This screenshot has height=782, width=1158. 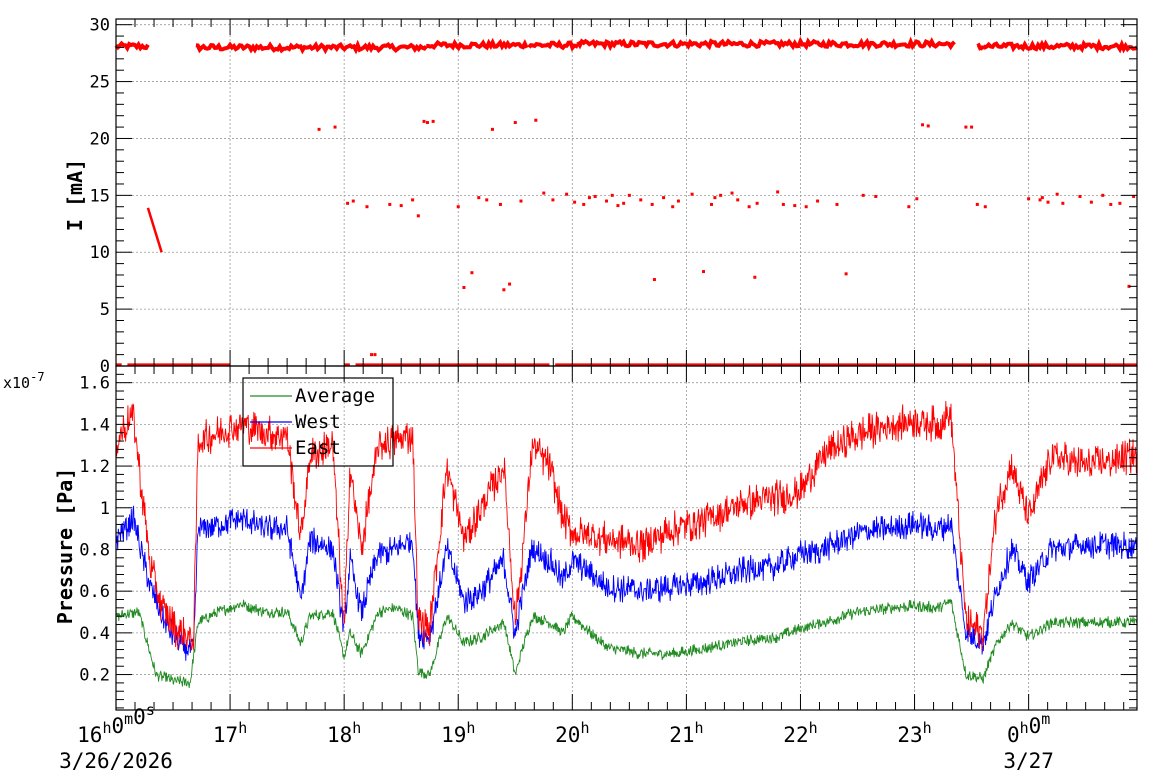 I want to click on legend-box, so click(x=318, y=422).